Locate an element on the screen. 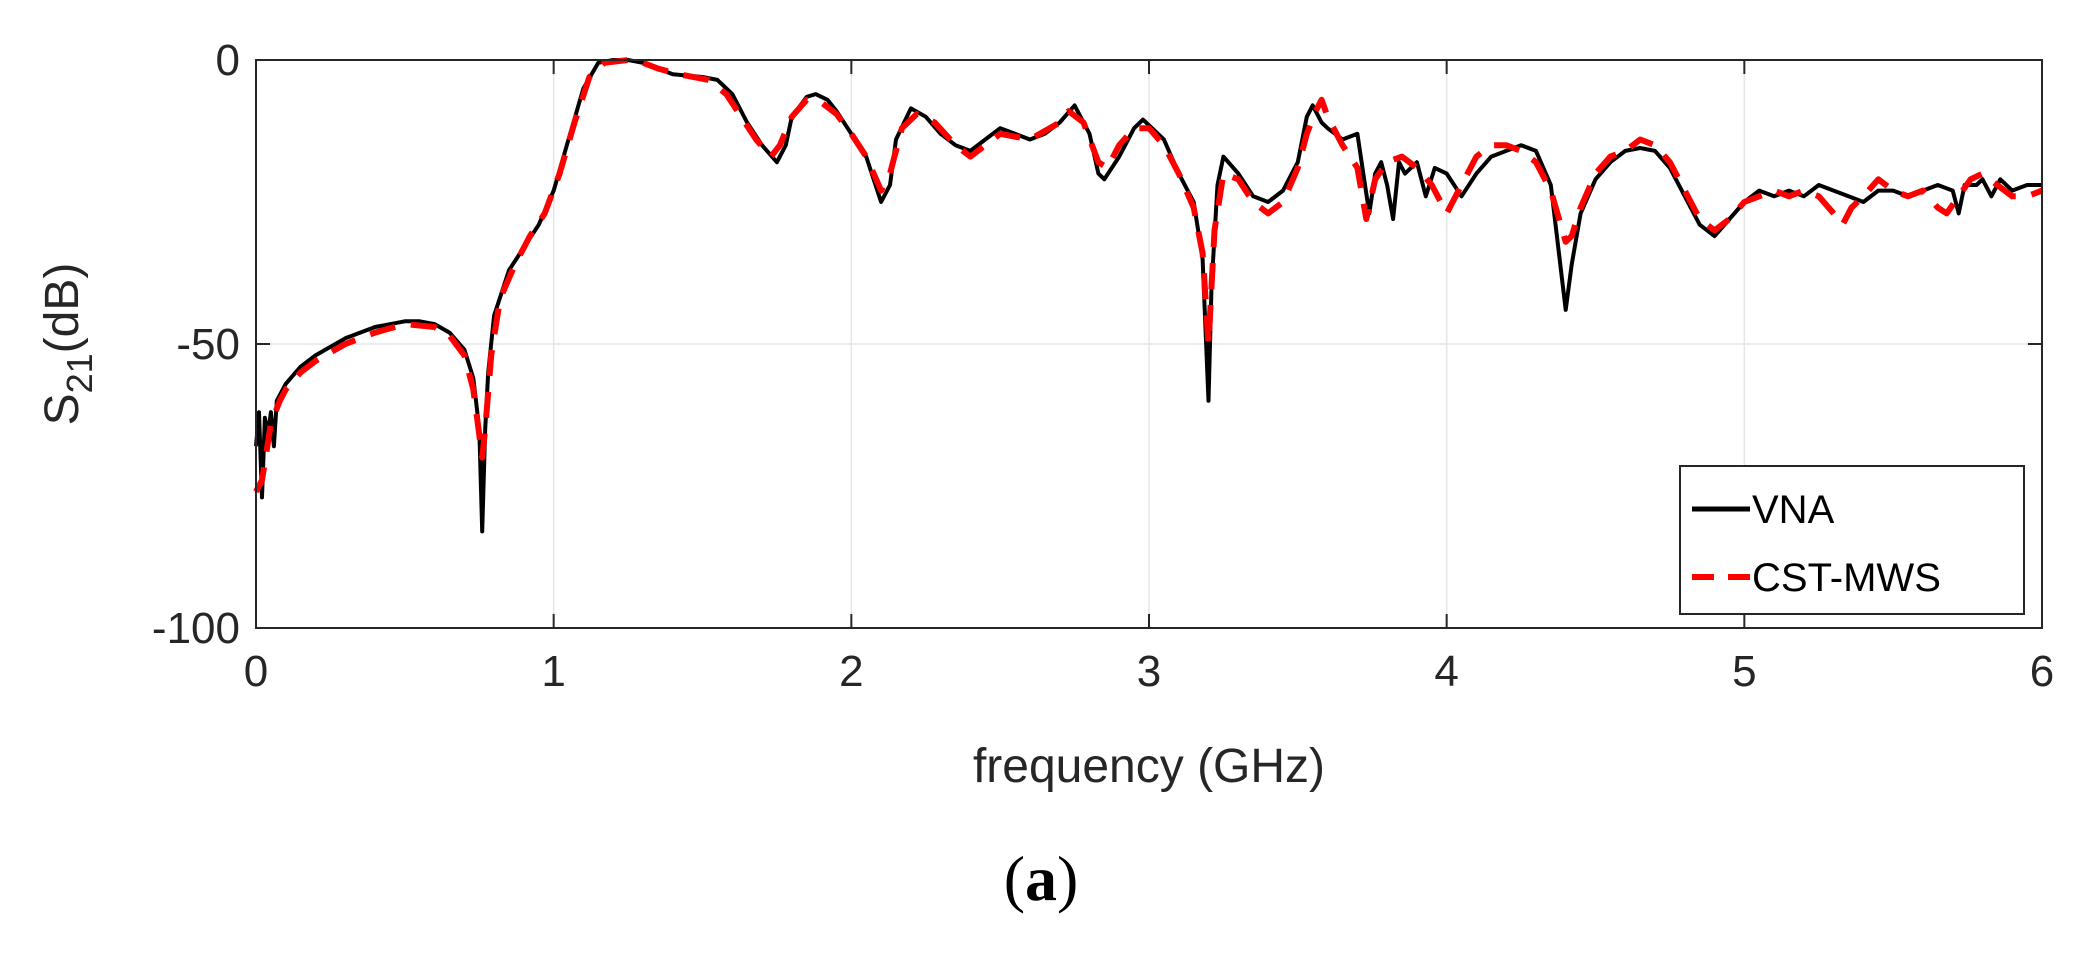  y-axis-label-base: S is located at coordinates (62, 409).